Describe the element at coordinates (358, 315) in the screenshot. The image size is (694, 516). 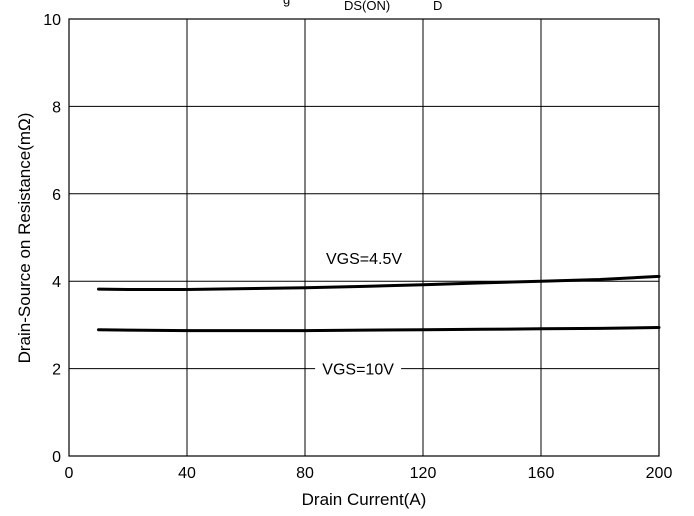
I see `series-labels: VGS=4.5V VGS=10V` at that location.